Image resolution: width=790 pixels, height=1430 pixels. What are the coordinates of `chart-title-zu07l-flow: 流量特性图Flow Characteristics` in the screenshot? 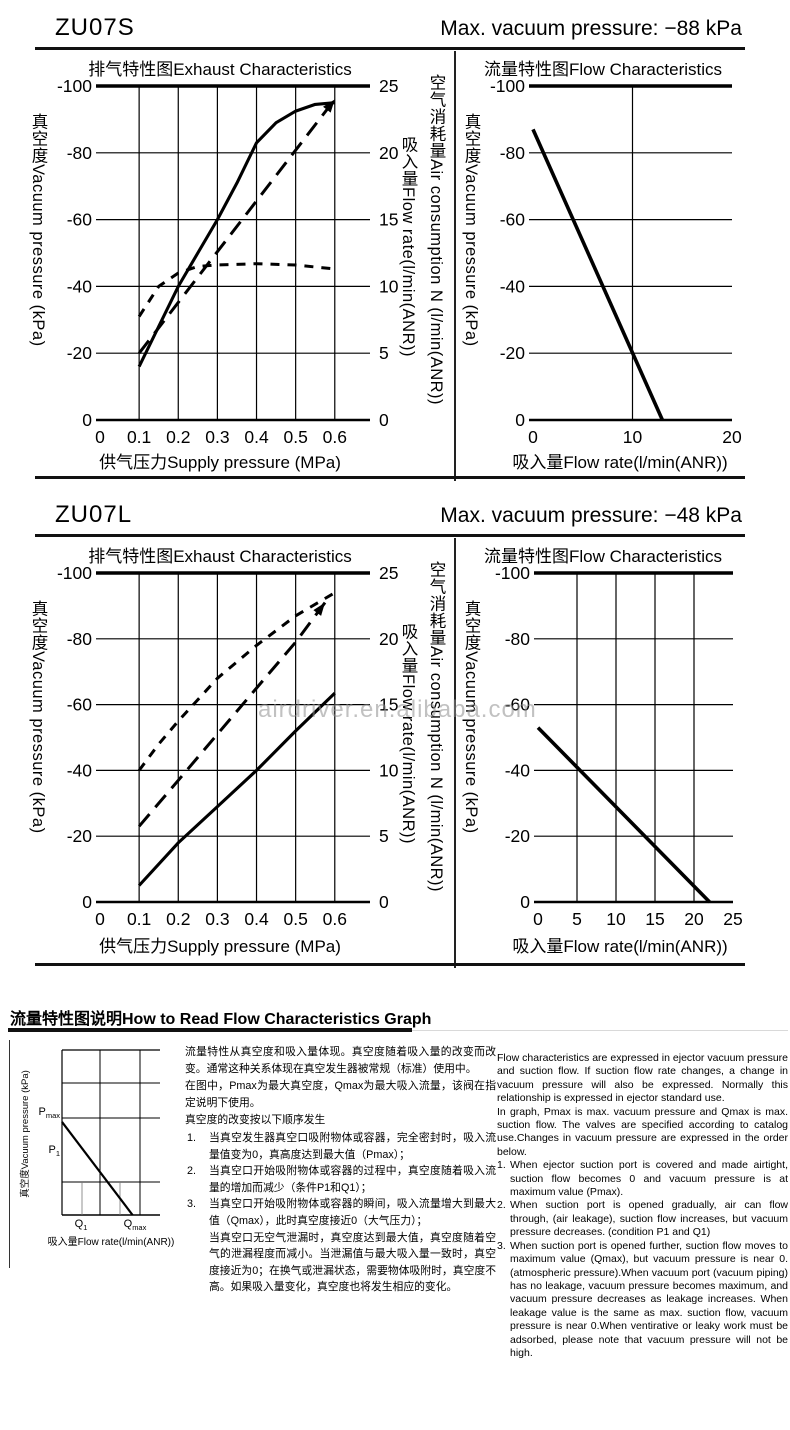 It's located at (603, 556).